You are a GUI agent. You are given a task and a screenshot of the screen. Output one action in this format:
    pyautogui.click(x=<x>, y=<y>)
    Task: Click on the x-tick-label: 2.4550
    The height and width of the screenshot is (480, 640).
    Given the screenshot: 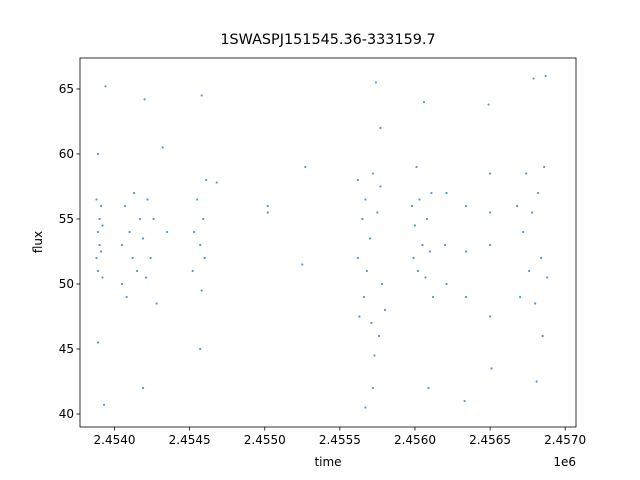 What is the action you would take?
    pyautogui.click(x=265, y=440)
    